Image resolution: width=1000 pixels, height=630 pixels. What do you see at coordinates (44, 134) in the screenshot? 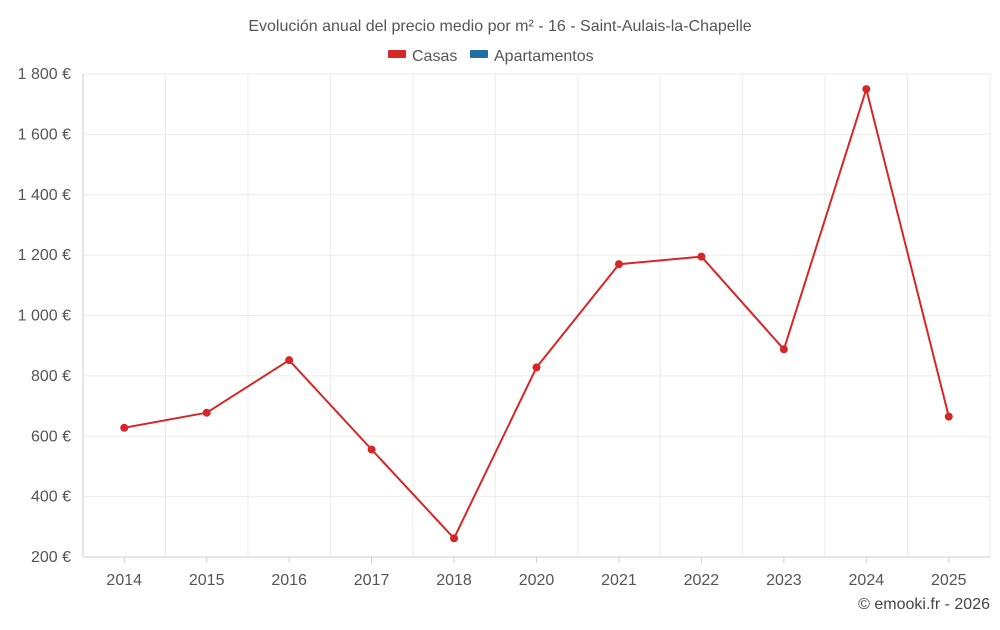
I see `y-tick-label: 1 600 €` at bounding box center [44, 134].